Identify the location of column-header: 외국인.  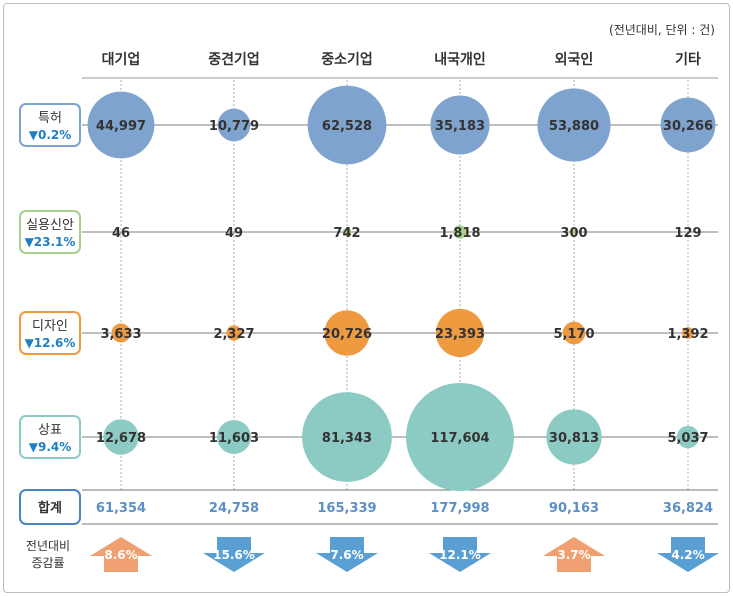
(574, 59).